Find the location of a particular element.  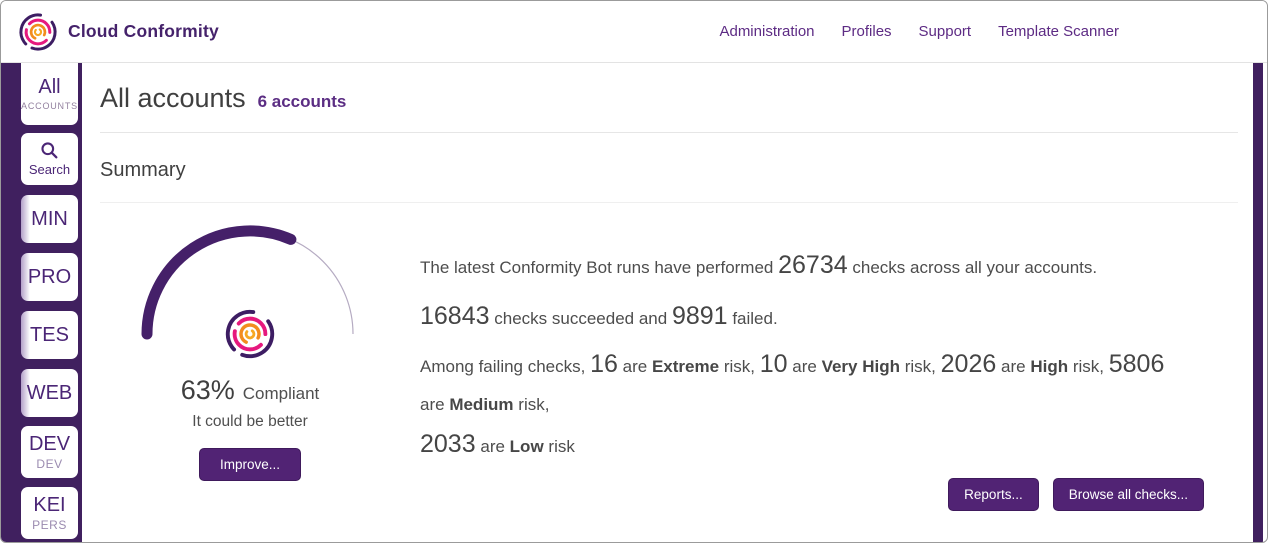

succeeded-failed-line: 16843 checks succeeded and 9891 failed. is located at coordinates (836, 316).